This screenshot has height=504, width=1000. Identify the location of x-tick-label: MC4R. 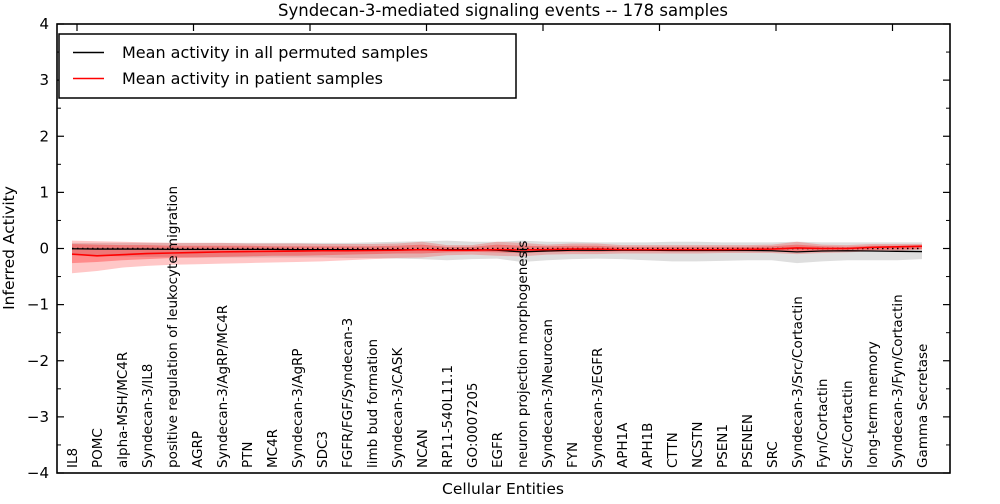
(273, 448).